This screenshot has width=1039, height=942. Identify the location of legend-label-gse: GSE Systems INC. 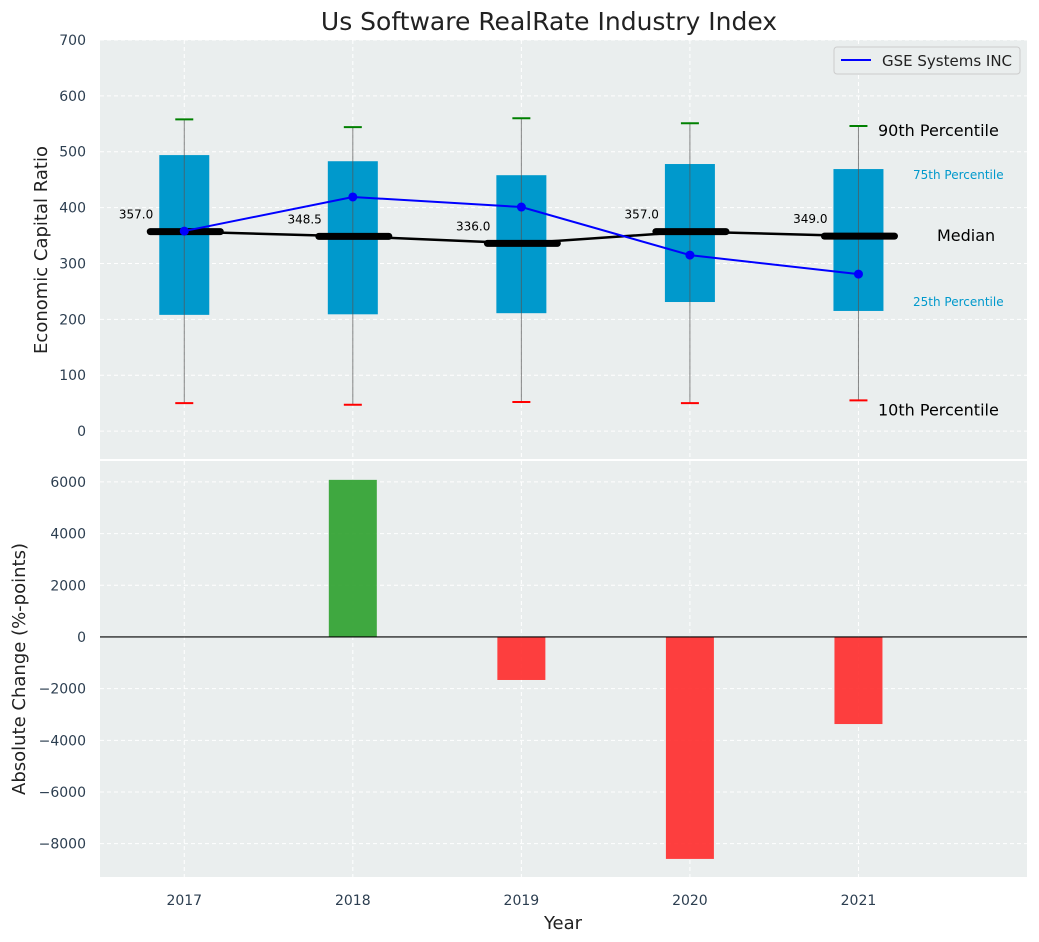
(947, 61).